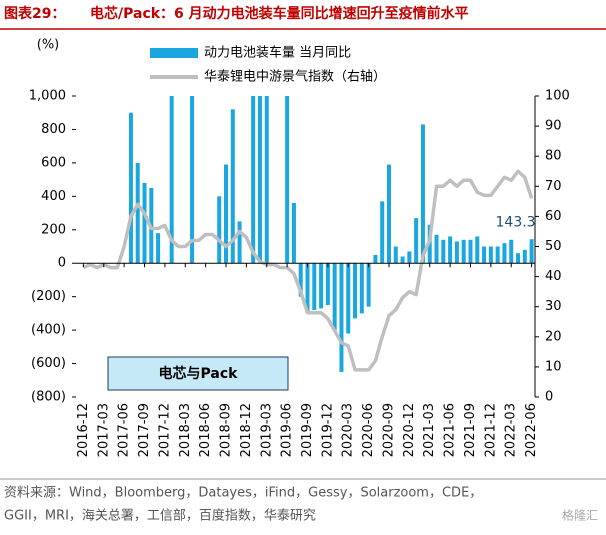 This screenshot has height=535, width=606. What do you see at coordinates (53, 162) in the screenshot?
I see `y-tick-label: 600` at bounding box center [53, 162].